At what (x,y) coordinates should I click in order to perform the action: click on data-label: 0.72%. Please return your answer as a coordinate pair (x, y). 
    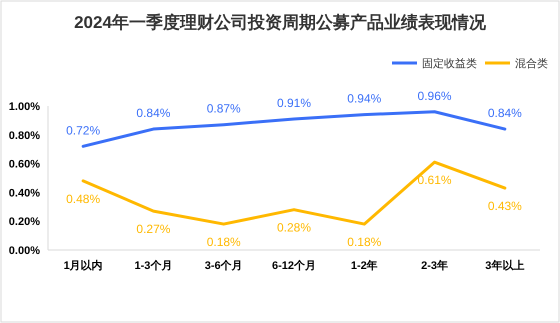
    Looking at the image, I should click on (83, 130).